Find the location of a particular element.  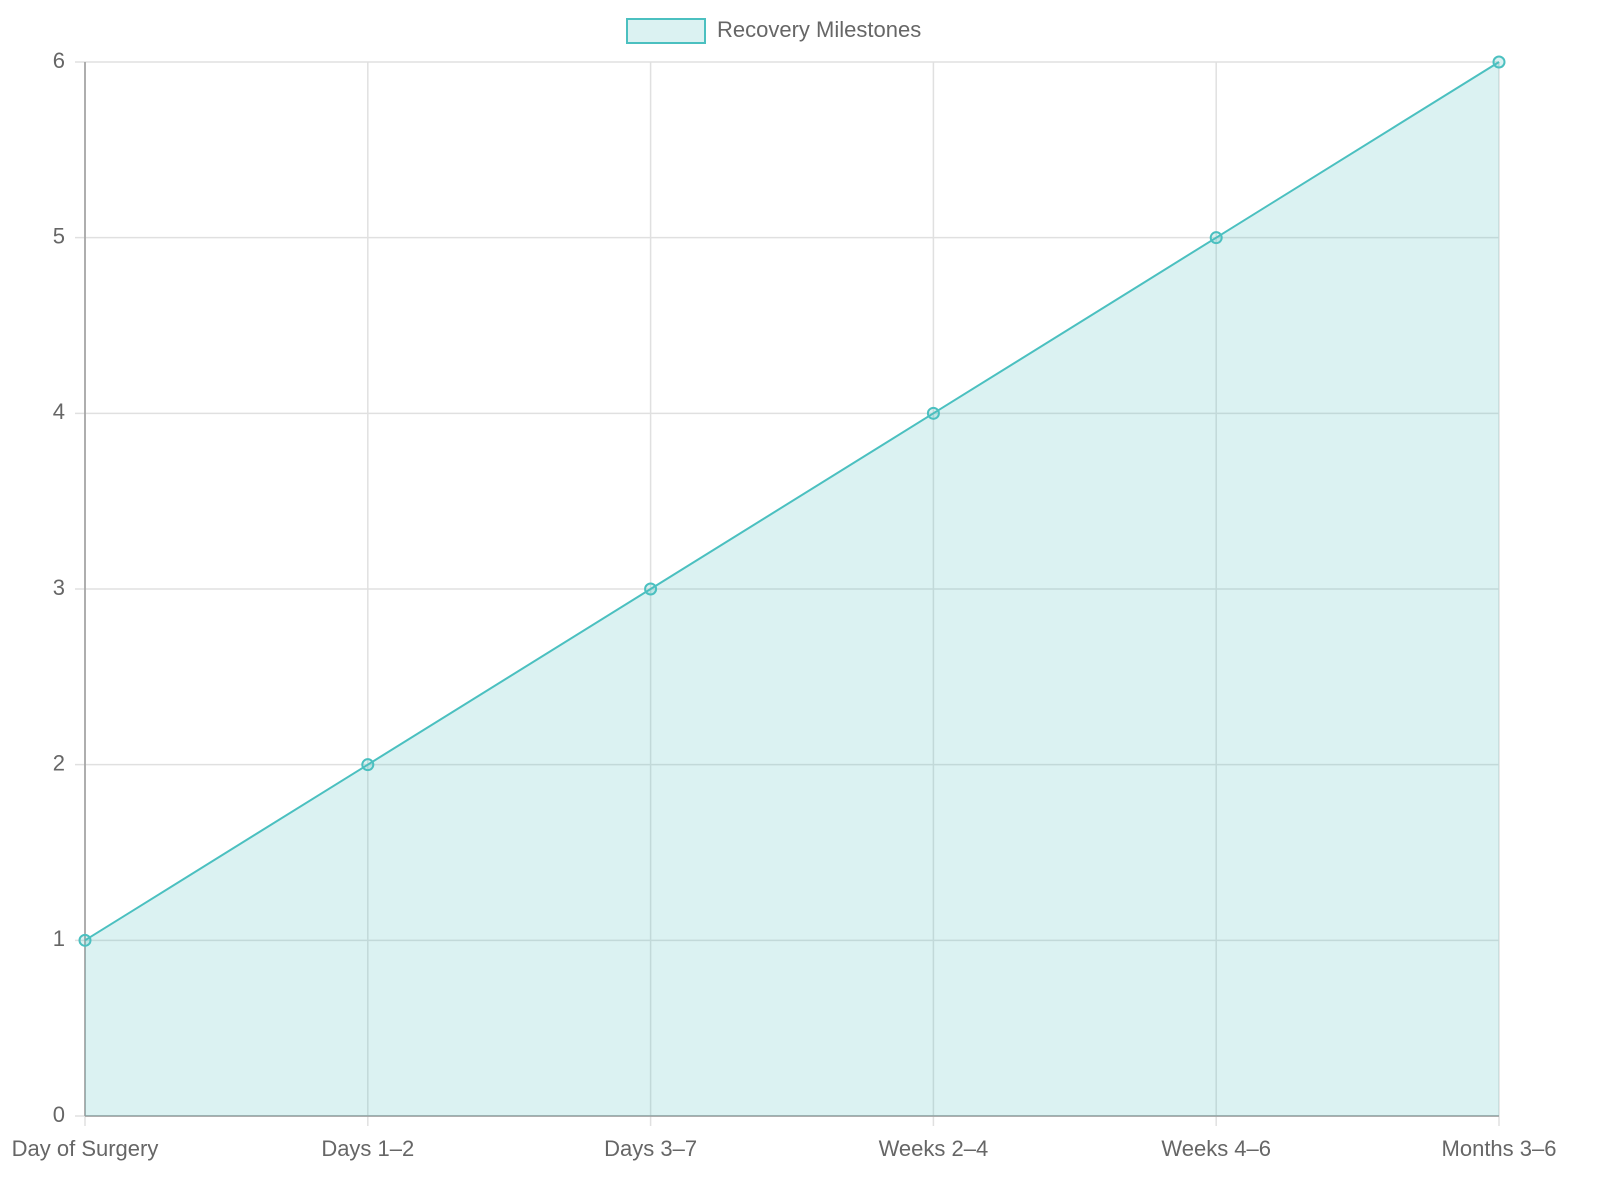

legend-label: Recovery Milestones is located at coordinates (819, 29).